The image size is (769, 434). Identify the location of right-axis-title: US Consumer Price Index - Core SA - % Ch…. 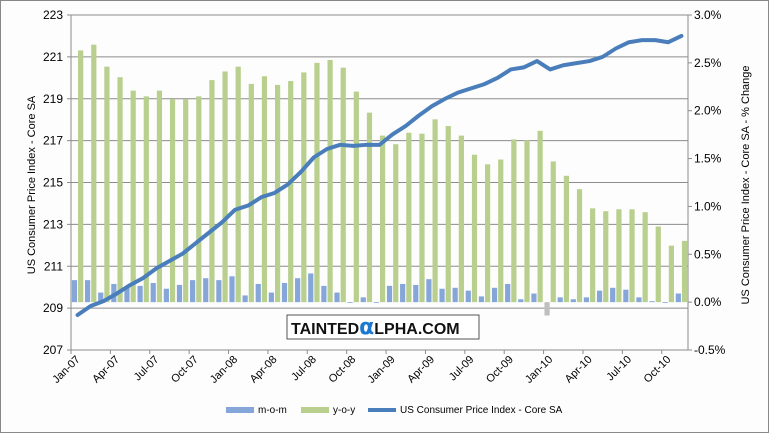
(746, 184).